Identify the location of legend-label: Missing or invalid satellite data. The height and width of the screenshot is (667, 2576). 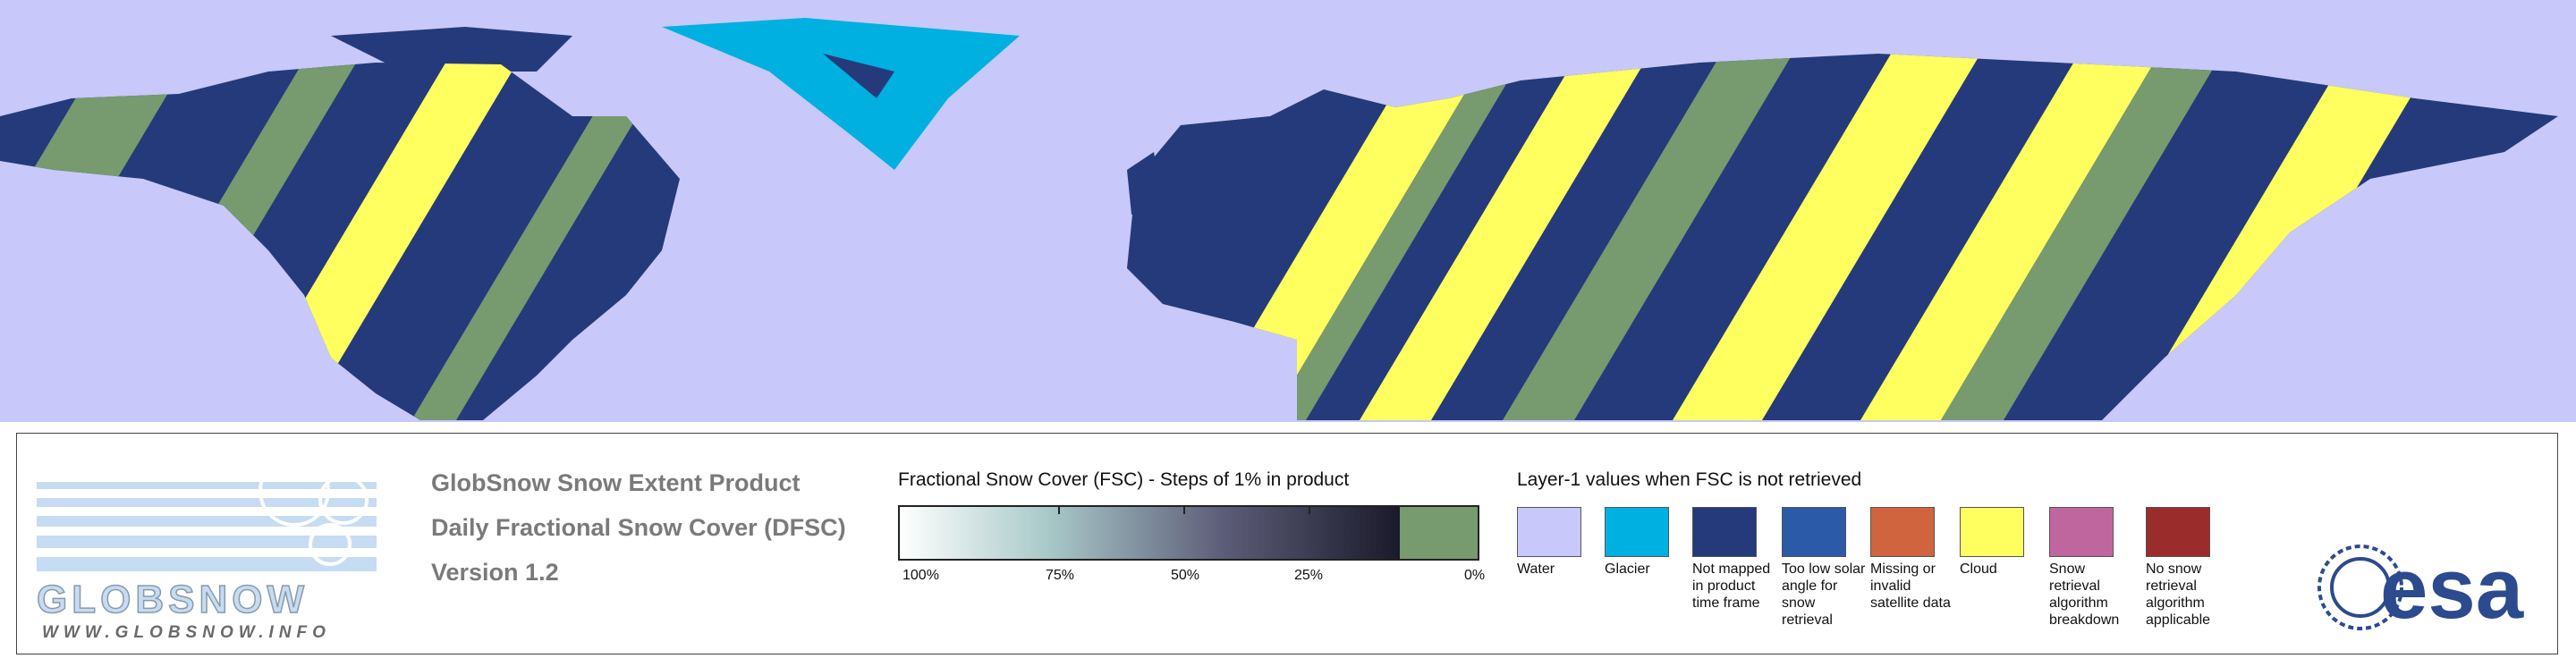
(1910, 586).